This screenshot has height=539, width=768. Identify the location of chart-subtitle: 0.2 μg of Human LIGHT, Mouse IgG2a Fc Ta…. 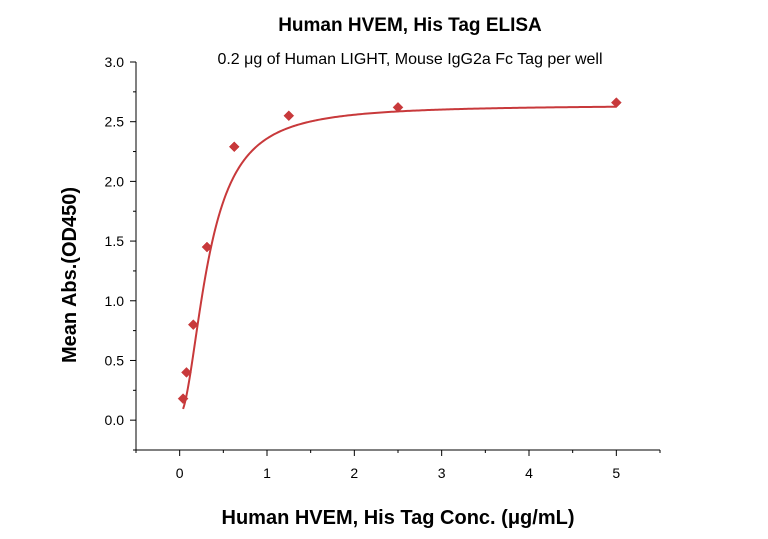
(409, 59).